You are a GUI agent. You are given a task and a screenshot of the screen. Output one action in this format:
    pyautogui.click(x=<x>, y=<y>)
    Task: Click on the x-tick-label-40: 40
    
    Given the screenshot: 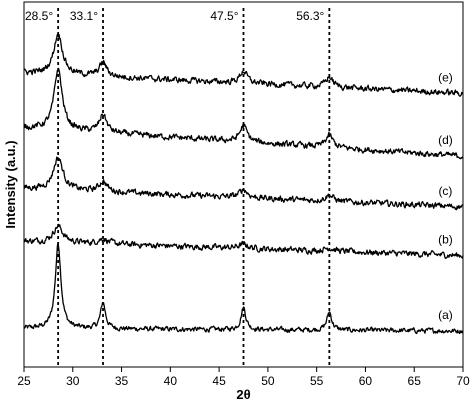 What is the action you would take?
    pyautogui.click(x=171, y=381)
    